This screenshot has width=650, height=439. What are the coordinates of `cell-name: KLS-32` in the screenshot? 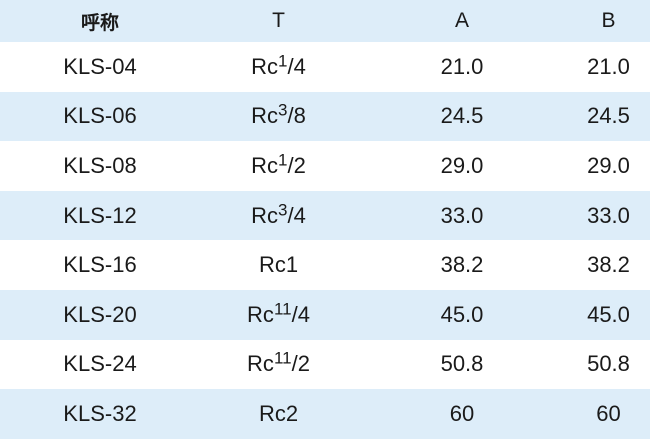 It's located at (100, 413).